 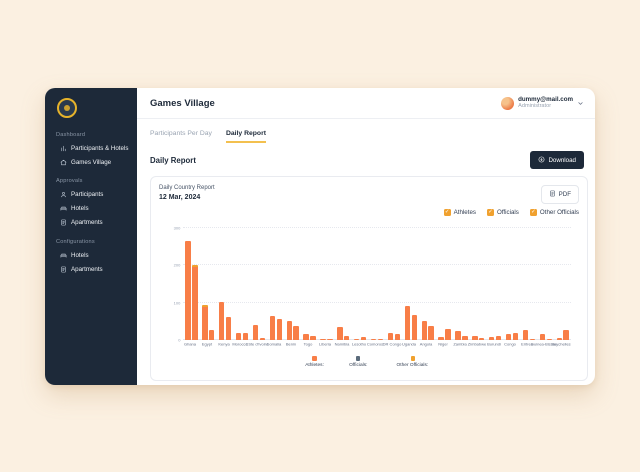 I want to click on pdf-button: PDF, so click(x=559, y=194).